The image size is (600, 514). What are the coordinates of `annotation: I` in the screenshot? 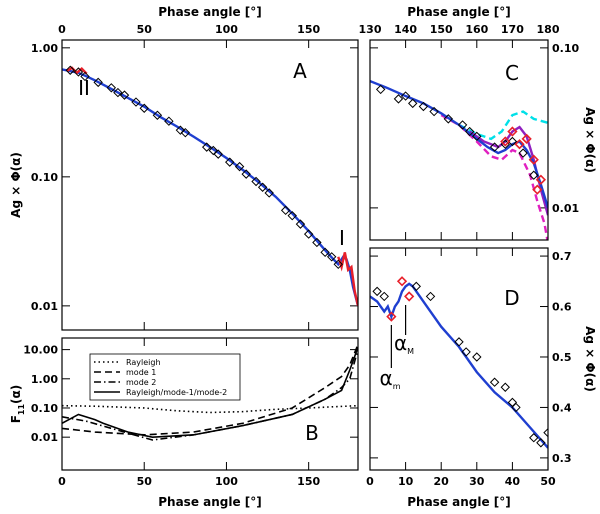 It's located at (342, 238).